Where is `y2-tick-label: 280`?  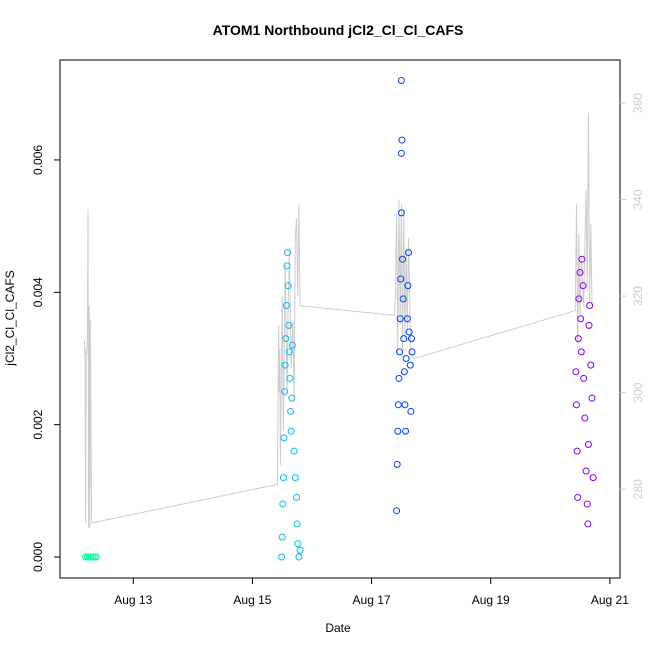
y2-tick-label: 280 is located at coordinates (638, 489).